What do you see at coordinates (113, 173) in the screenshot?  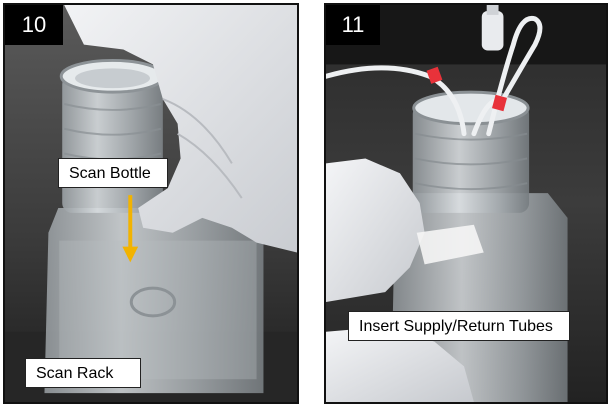 I see `scan-bottle-label: Scan Bottle` at bounding box center [113, 173].